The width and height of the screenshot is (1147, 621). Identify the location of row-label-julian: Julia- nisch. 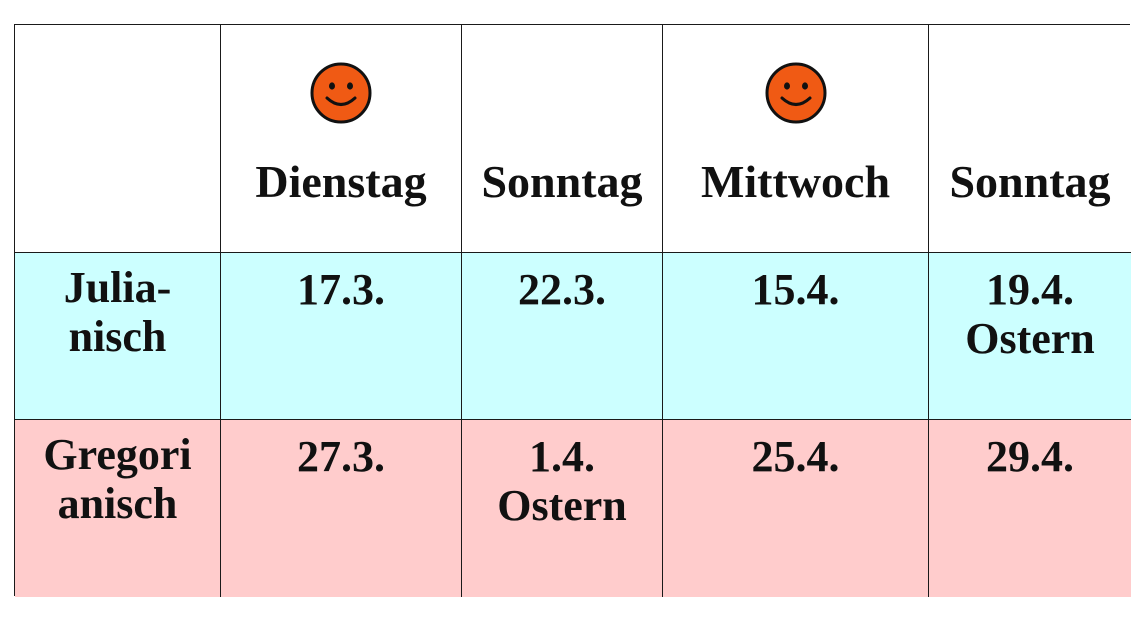
(118, 336).